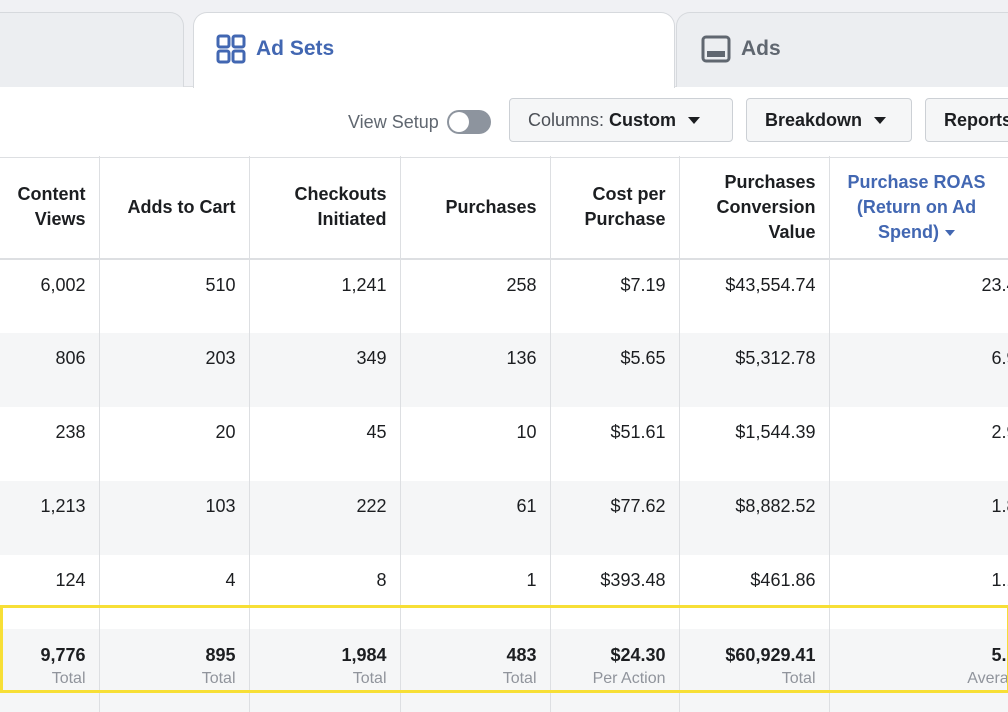  I want to click on total-cell: 5.24Average, so click(918, 670).